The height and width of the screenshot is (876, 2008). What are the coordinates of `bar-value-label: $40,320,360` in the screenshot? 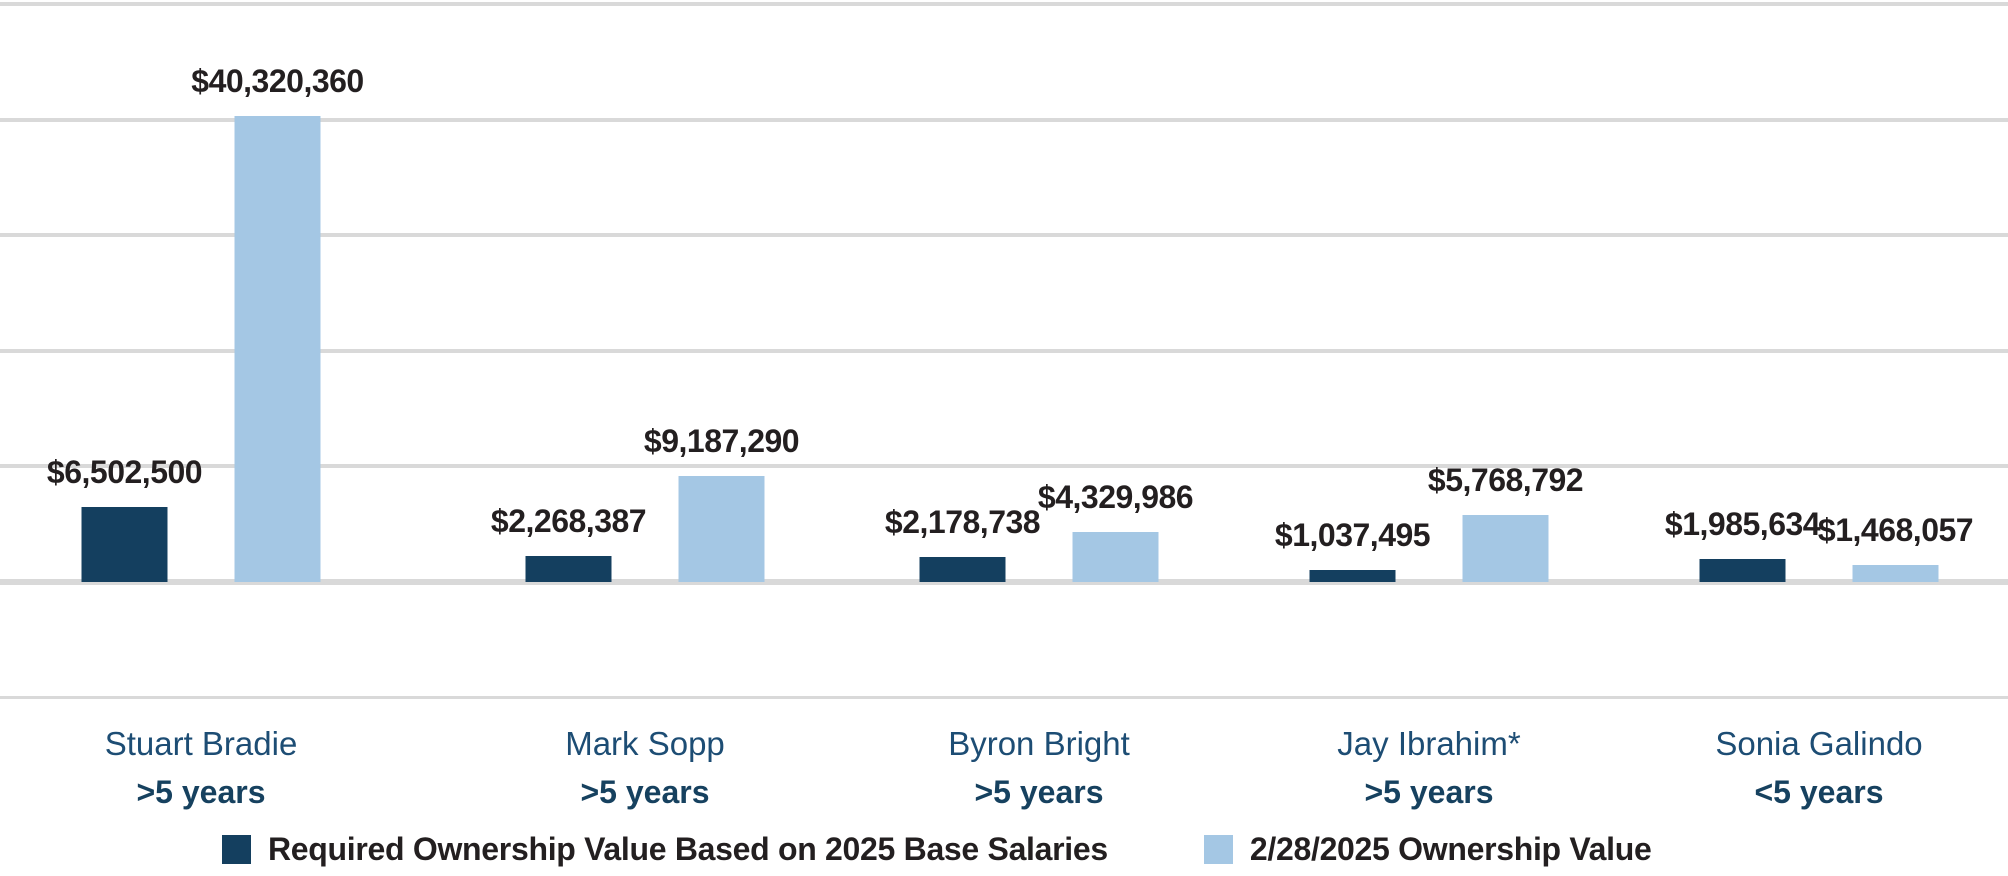 It's located at (277, 81).